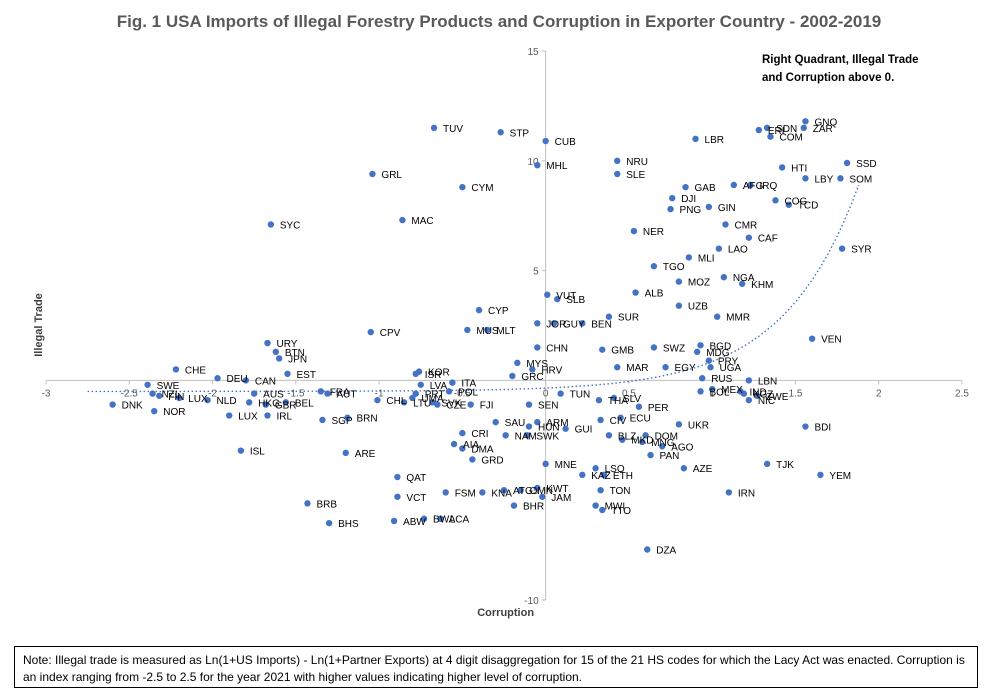 The height and width of the screenshot is (698, 998). What do you see at coordinates (463, 393) in the screenshot?
I see `x-tick-label: -0.5` at bounding box center [463, 393].